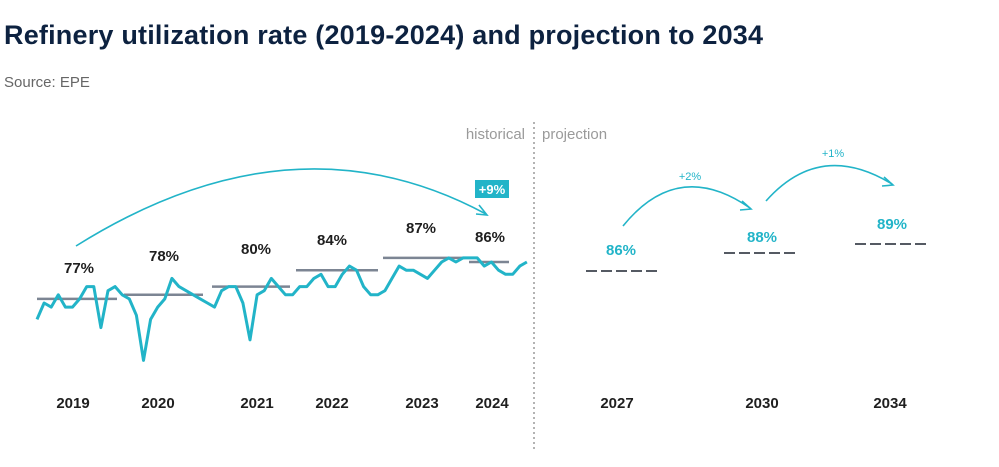 The image size is (999, 467). What do you see at coordinates (47, 82) in the screenshot?
I see `chart-source: Source: EPE` at bounding box center [47, 82].